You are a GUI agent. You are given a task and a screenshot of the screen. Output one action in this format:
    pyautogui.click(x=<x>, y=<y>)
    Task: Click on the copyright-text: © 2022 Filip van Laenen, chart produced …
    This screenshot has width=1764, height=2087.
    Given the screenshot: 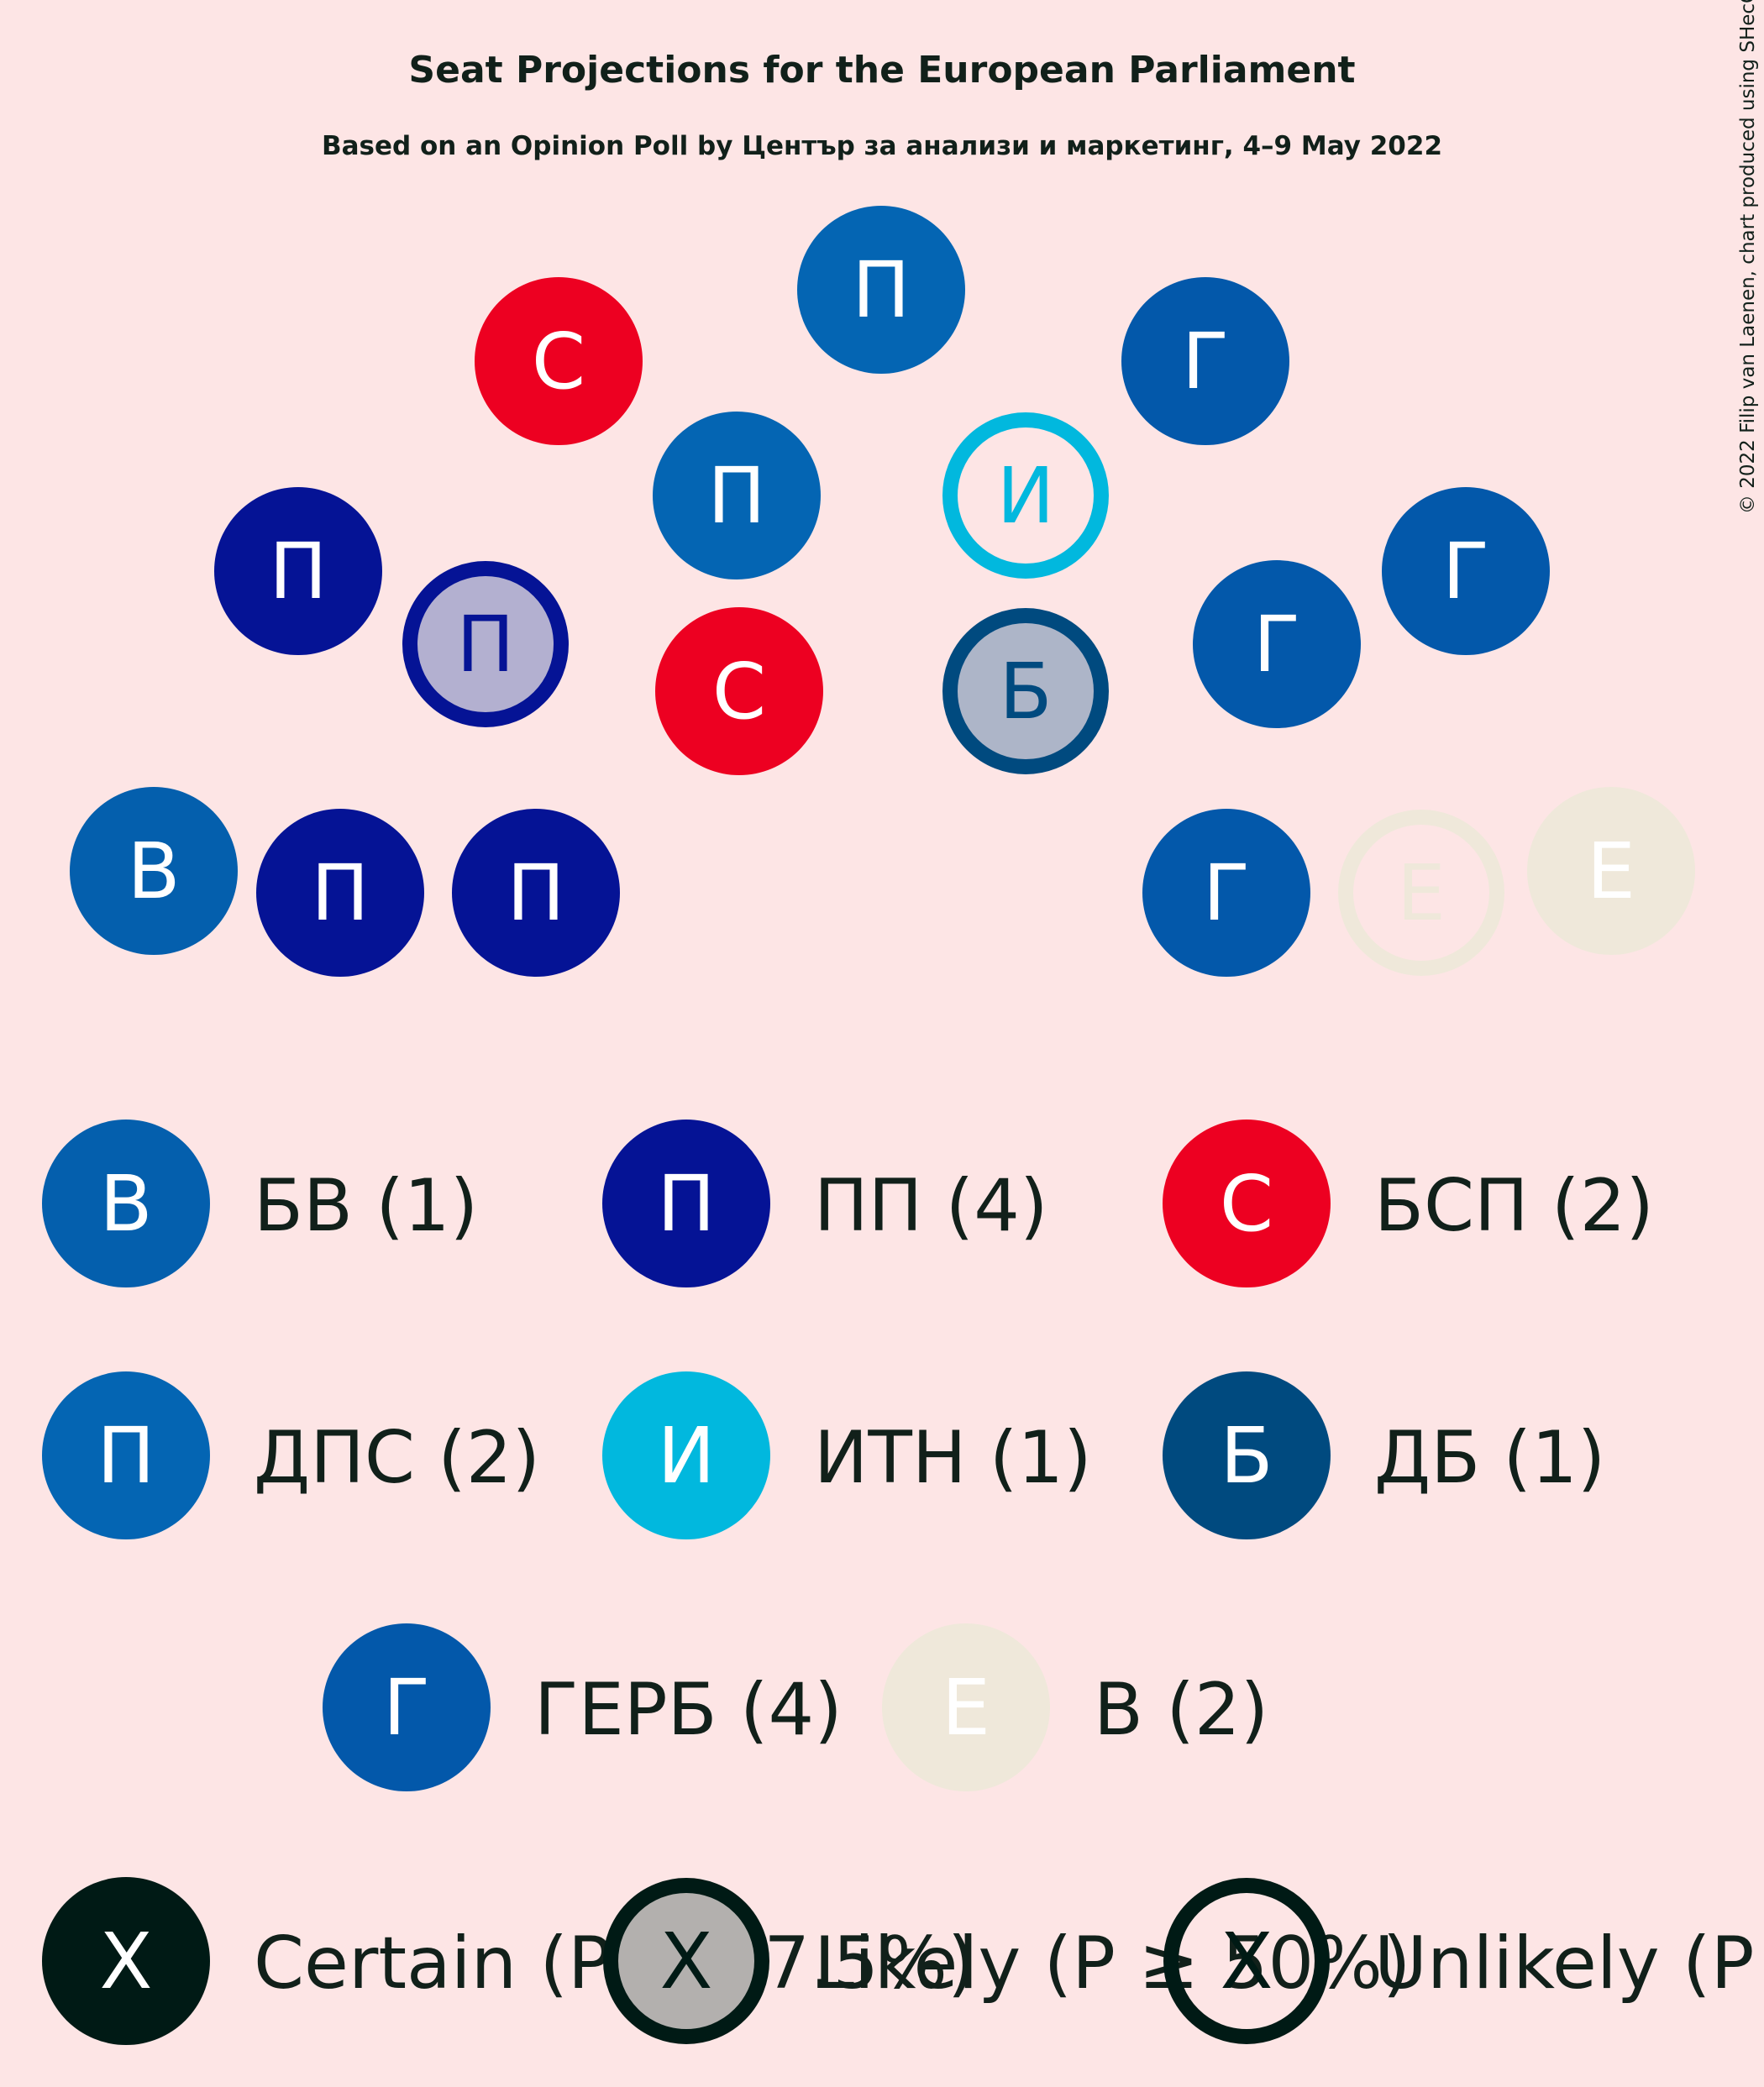 What is the action you would take?
    pyautogui.click(x=1748, y=257)
    